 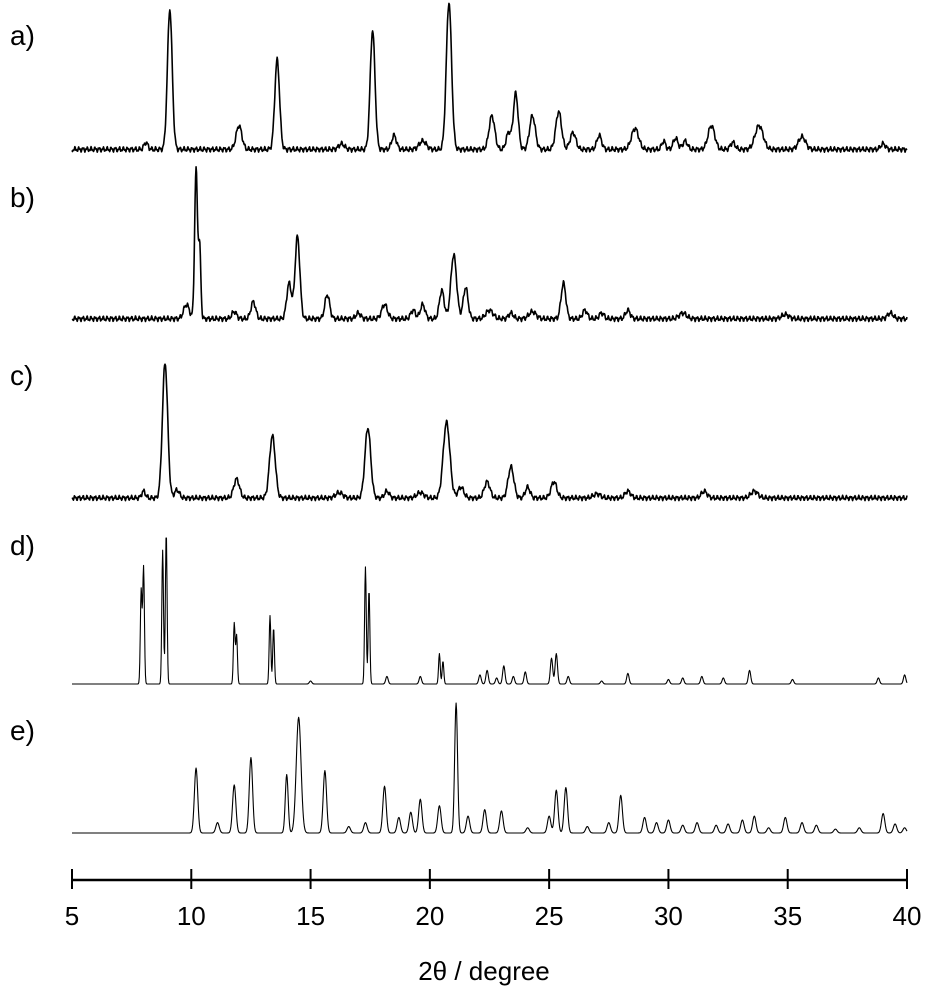 What do you see at coordinates (429, 916) in the screenshot?
I see `x-tick-label: 20` at bounding box center [429, 916].